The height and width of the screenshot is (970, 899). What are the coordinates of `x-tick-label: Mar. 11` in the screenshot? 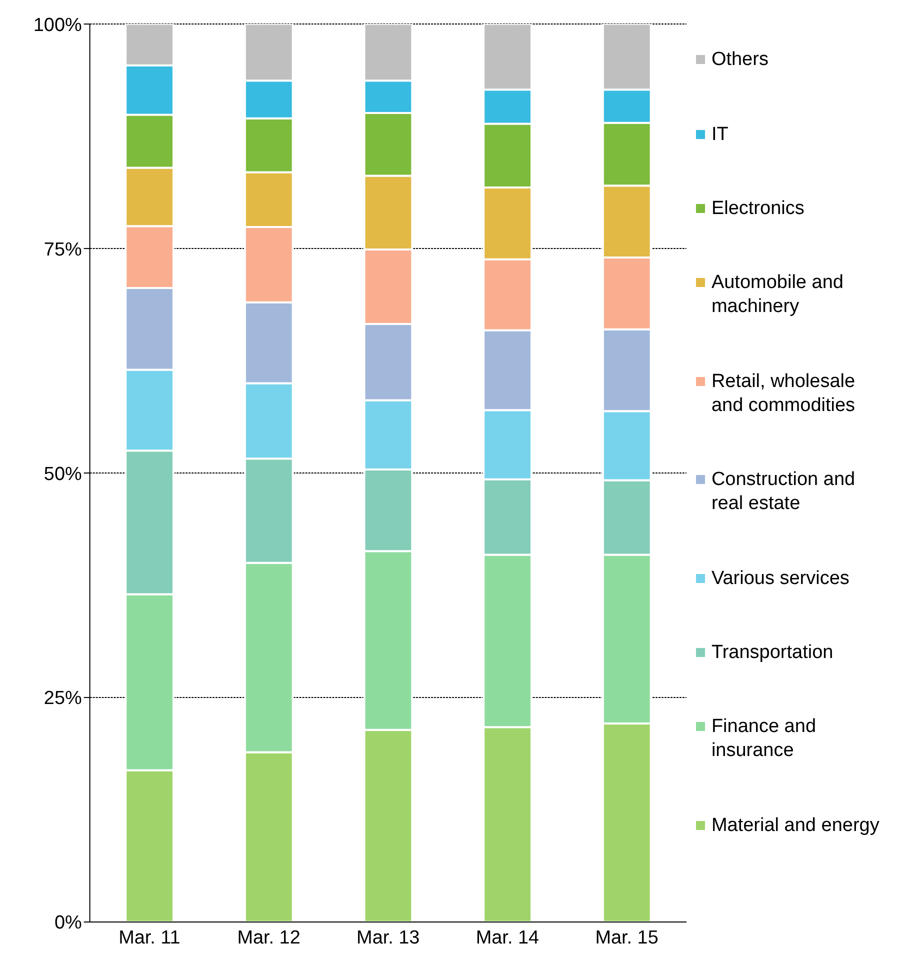 It's located at (149, 937).